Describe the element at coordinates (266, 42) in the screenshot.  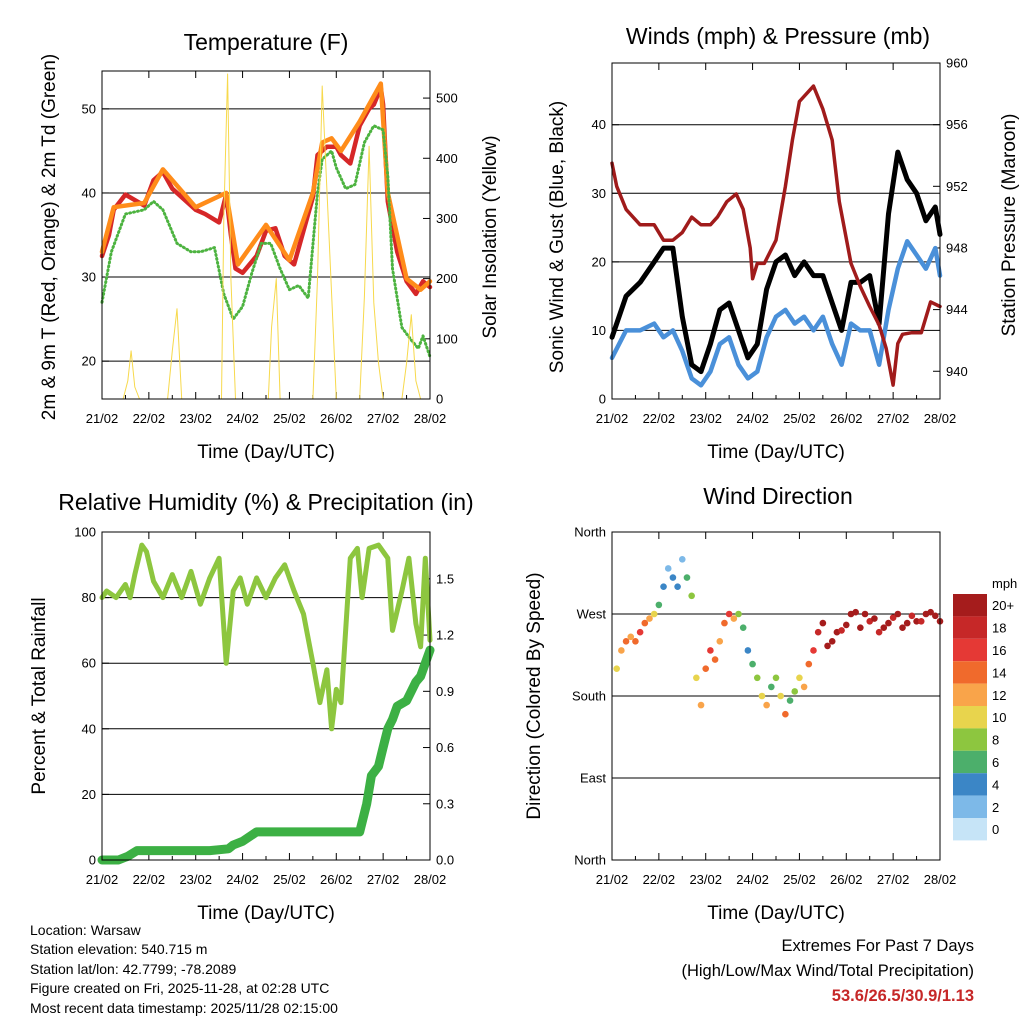
I see `chart-title: Temperature (F)` at that location.